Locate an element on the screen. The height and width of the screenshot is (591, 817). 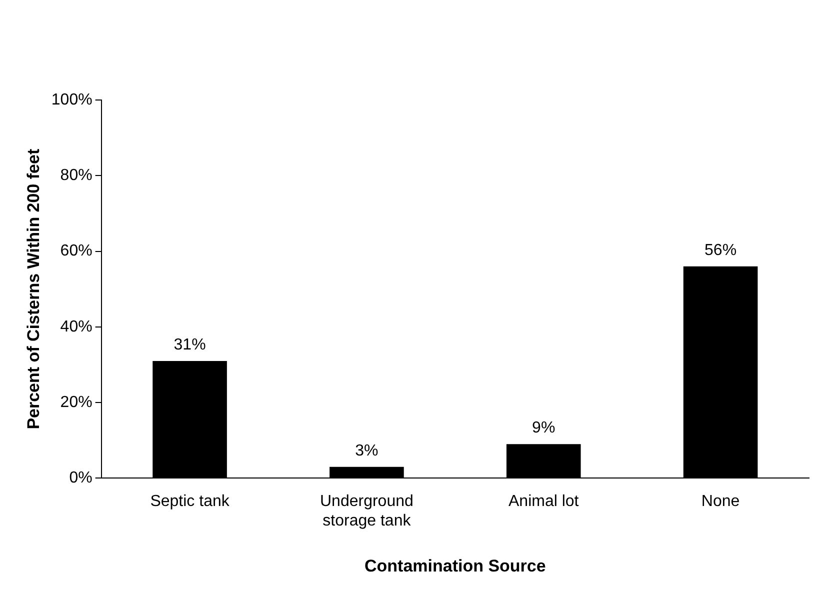
y-tick-label: 40% is located at coordinates (76, 327).